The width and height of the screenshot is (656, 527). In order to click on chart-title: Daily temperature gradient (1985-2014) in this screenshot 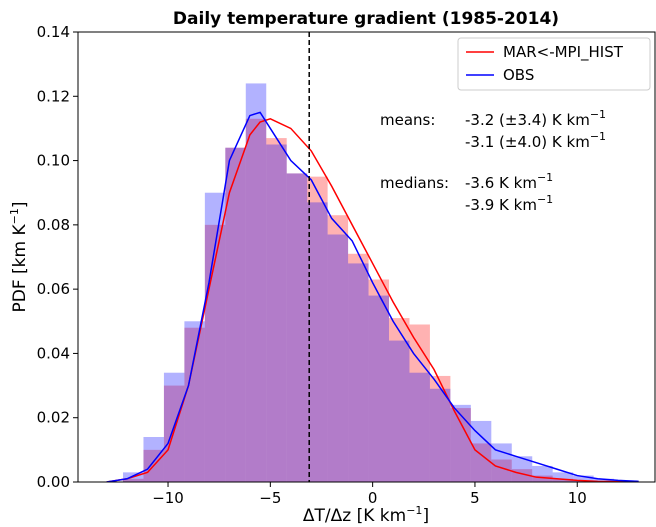, I will do `click(366, 19)`.